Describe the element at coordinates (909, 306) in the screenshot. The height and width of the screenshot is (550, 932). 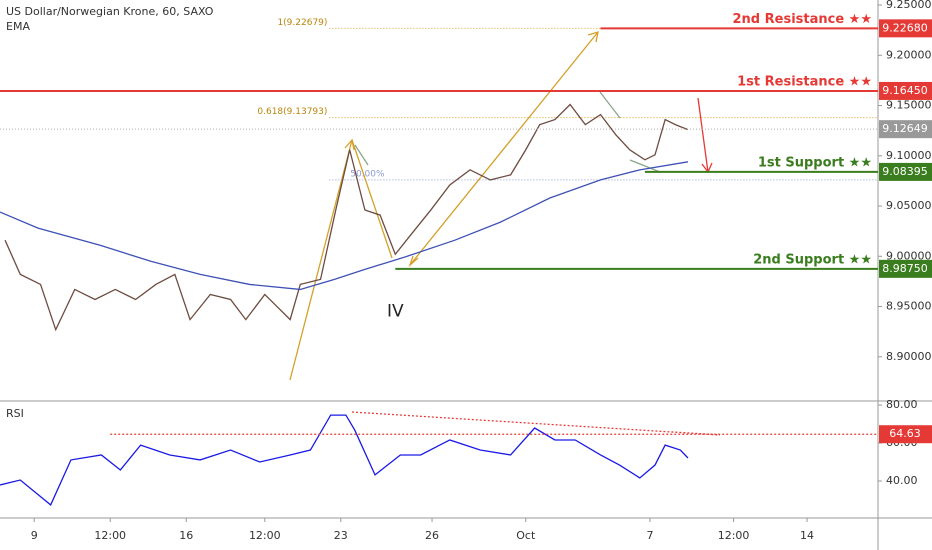
I see `y-tick-label: 8.95000` at that location.